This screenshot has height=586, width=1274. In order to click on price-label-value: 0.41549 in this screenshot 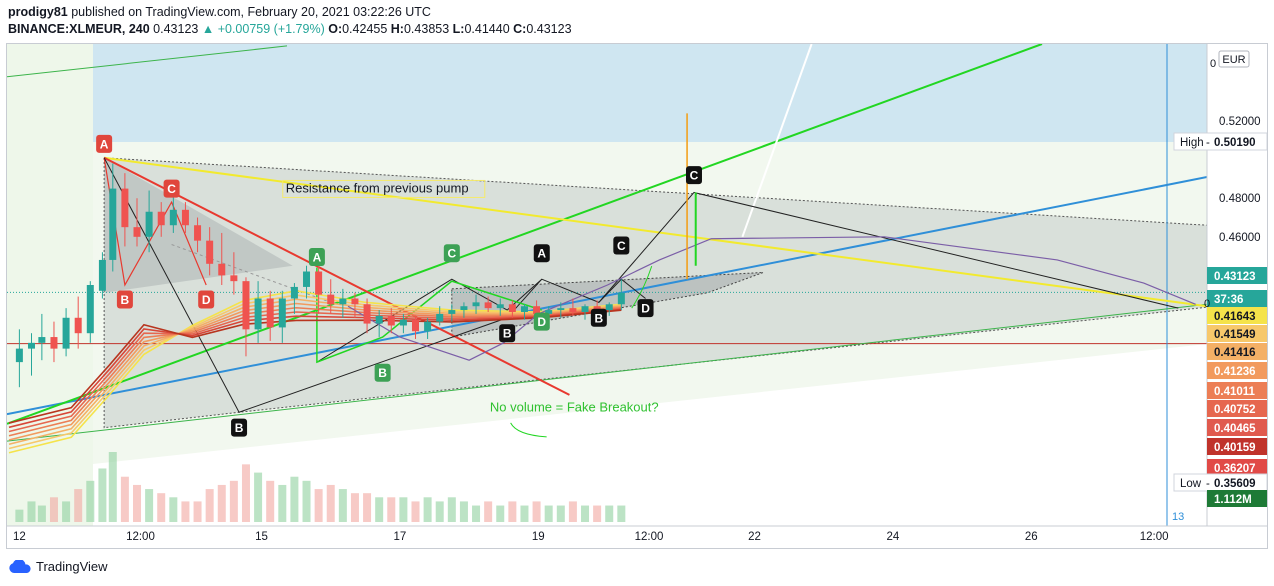, I will do `click(1235, 335)`.